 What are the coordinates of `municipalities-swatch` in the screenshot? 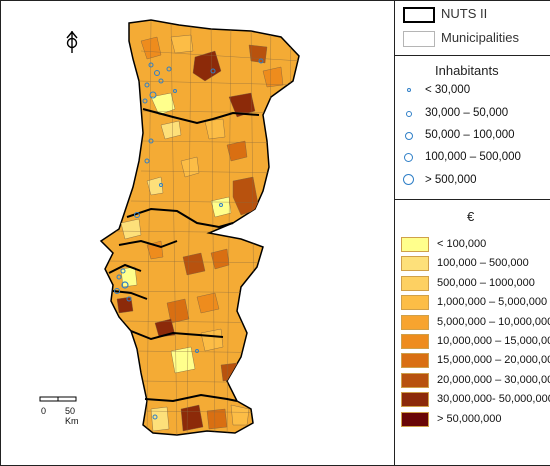 It's located at (419, 39).